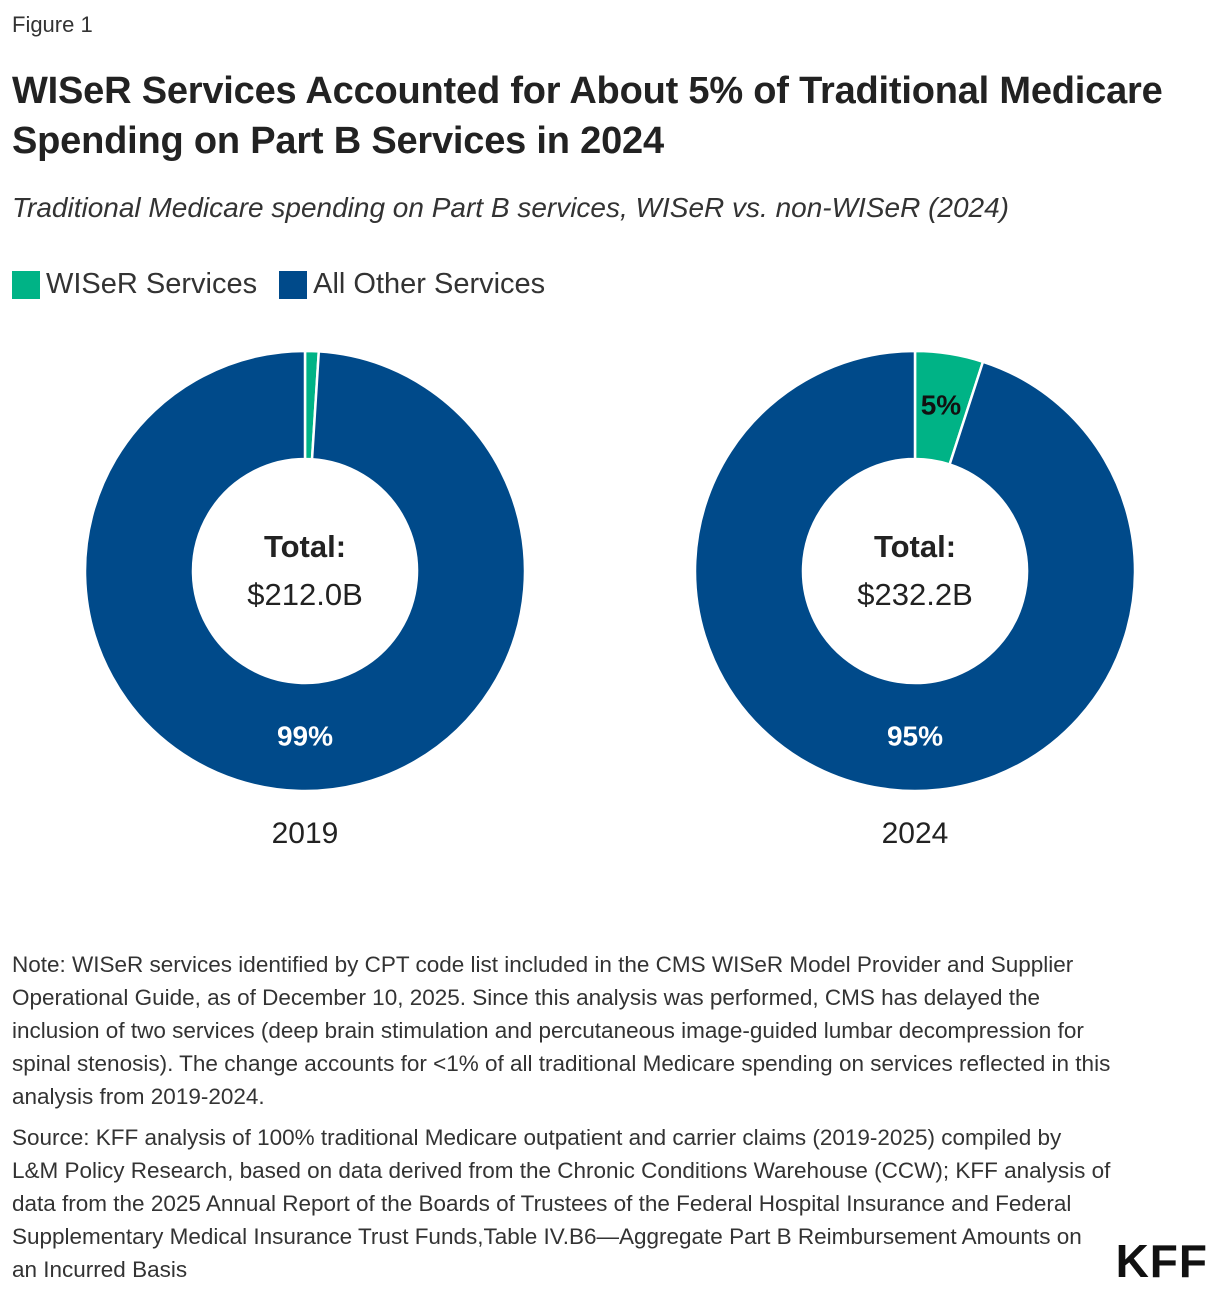 This screenshot has height=1304, width=1220. What do you see at coordinates (305, 833) in the screenshot?
I see `year-label-2019: 2019` at bounding box center [305, 833].